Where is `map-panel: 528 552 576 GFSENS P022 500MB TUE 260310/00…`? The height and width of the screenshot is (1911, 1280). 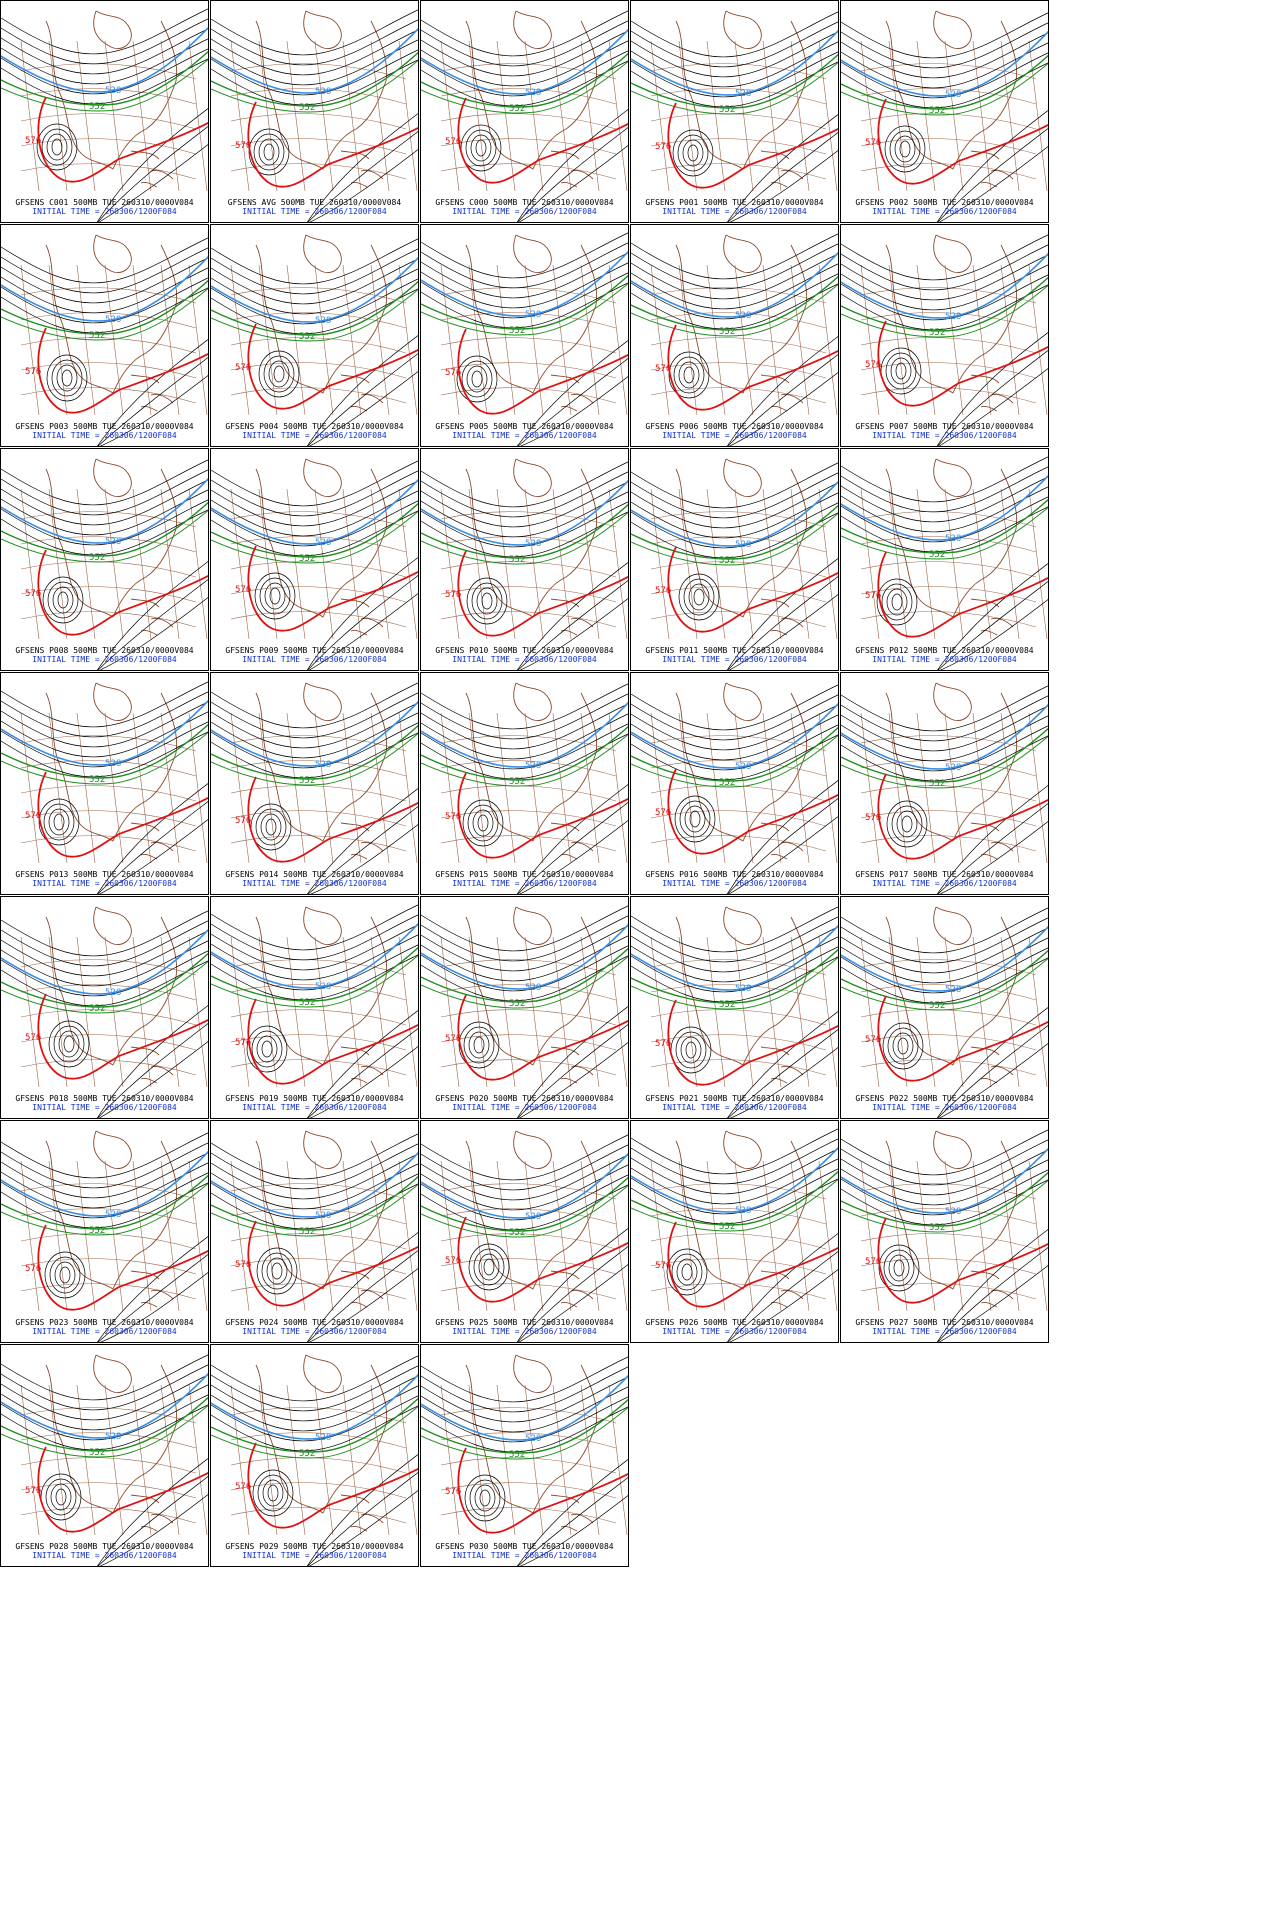 map-panel: 528 552 576 GFSENS P022 500MB TUE 260310/00… is located at coordinates (944, 1007).